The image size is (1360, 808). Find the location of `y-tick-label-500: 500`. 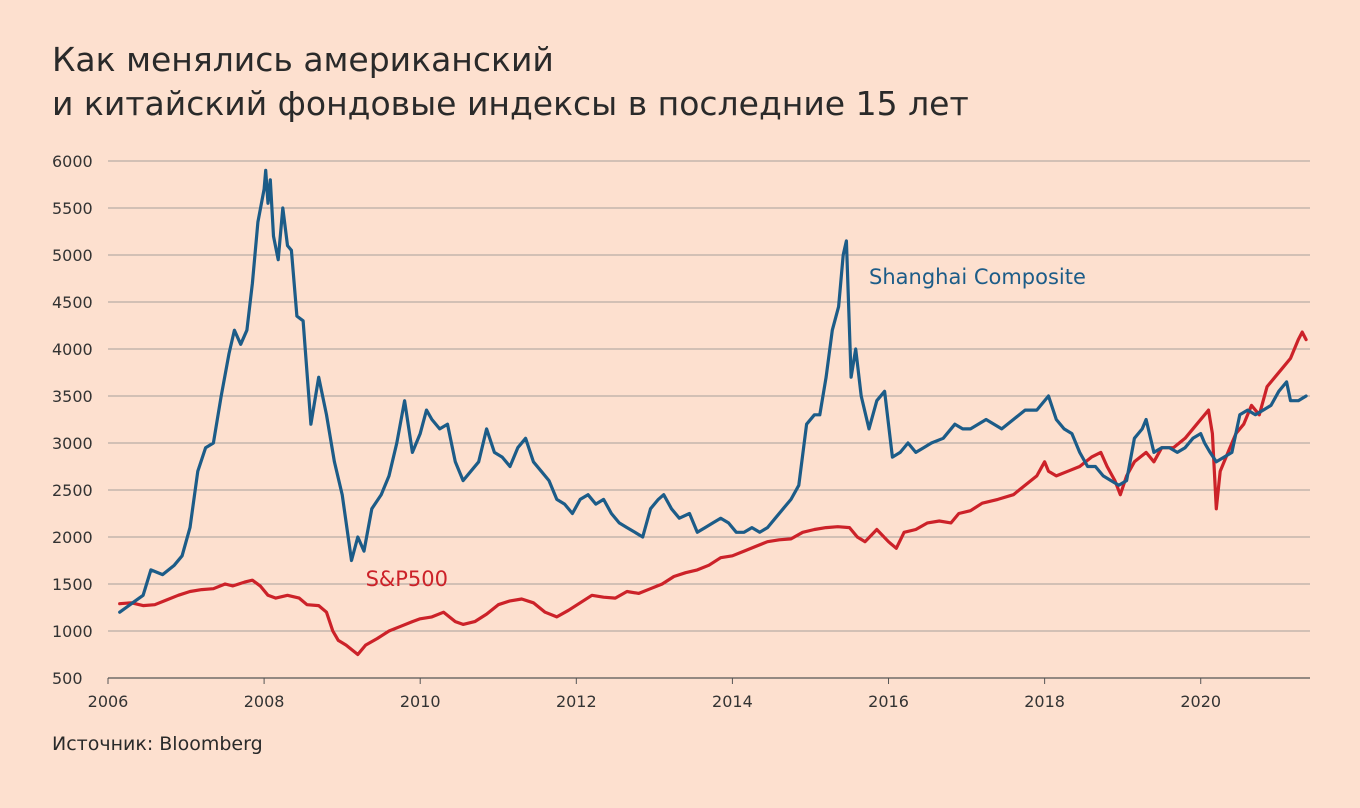

y-tick-label-500: 500 is located at coordinates (67, 678).